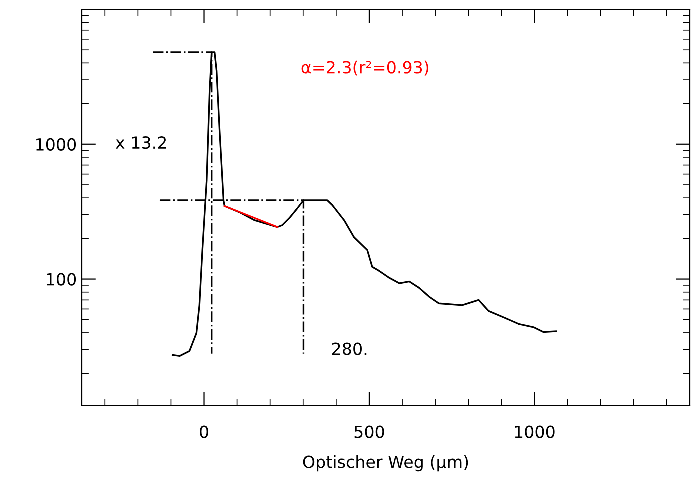  Describe the element at coordinates (365, 68) in the screenshot. I see `annotation: α=2.3(r²=0.93)` at that location.